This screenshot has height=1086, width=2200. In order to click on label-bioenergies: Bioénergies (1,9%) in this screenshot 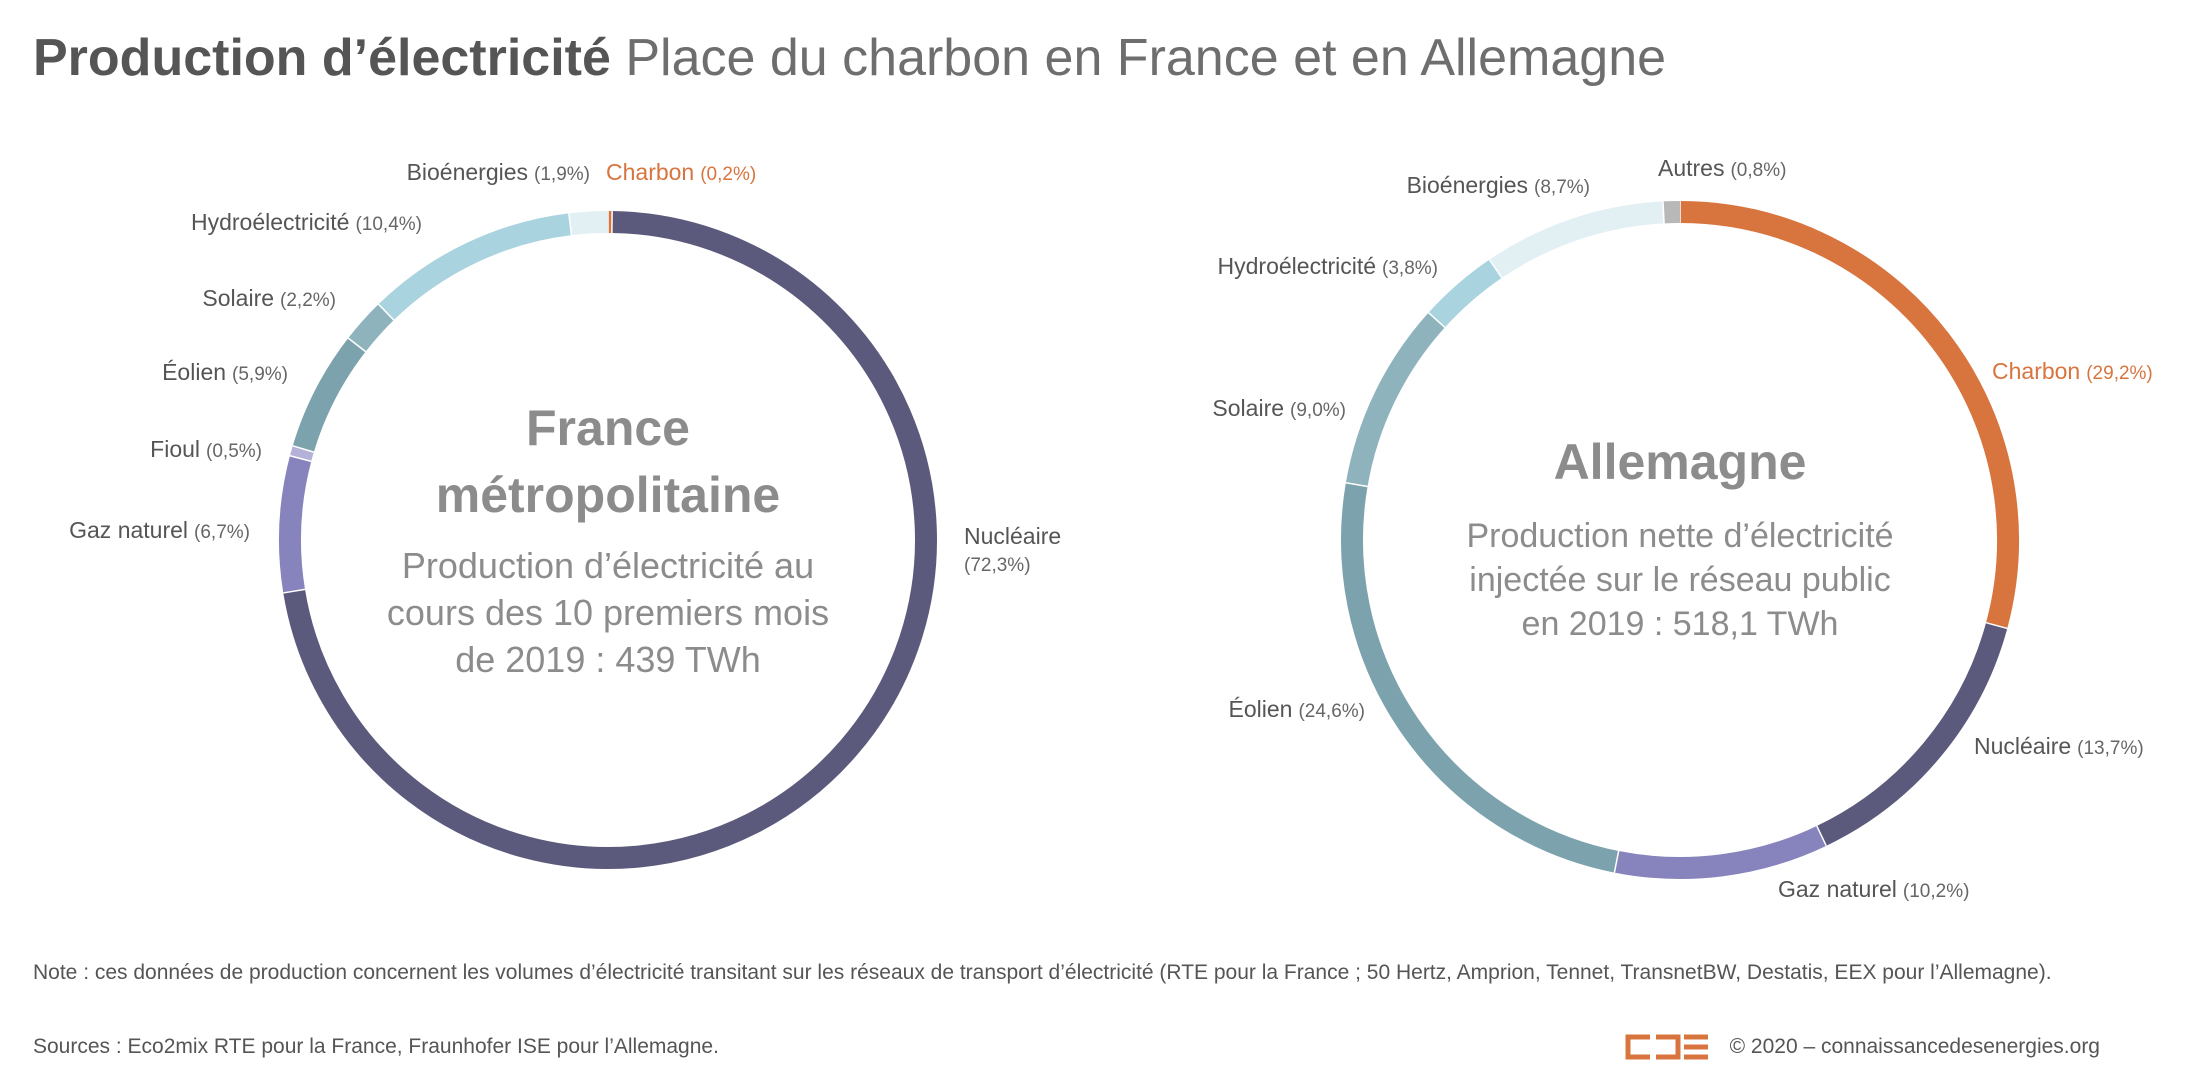, I will do `click(498, 172)`.